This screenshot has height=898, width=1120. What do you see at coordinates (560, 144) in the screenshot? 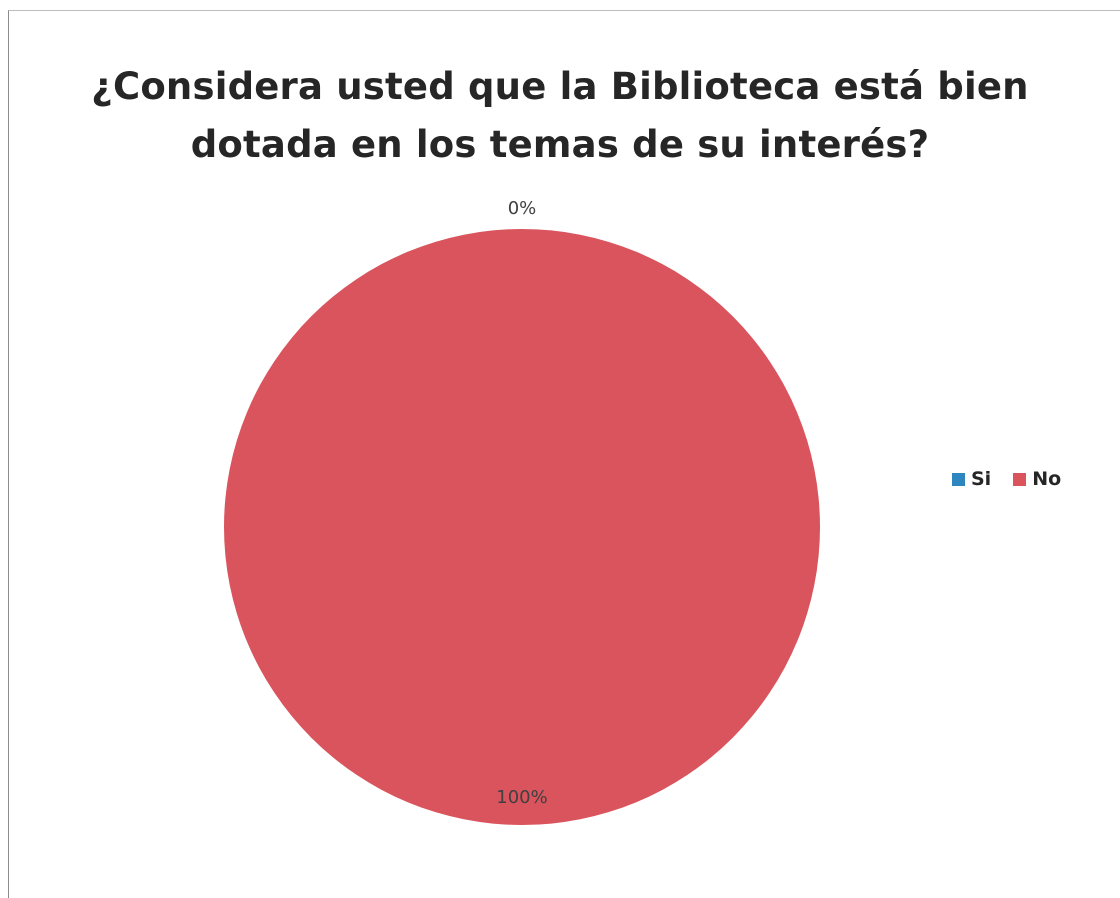
I see `chart-title-line-2: dotada en los temas de su interés?` at bounding box center [560, 144].